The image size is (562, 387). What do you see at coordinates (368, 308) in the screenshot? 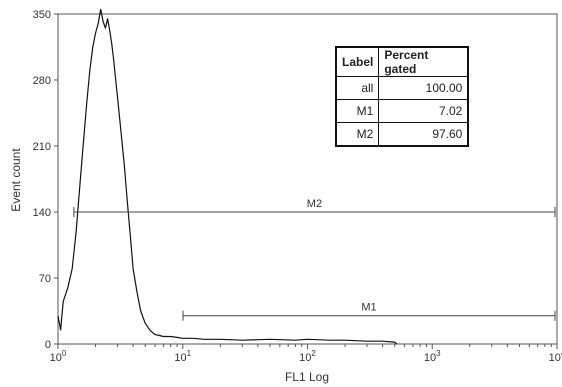
I see `gate-m1-label: M1` at bounding box center [368, 308].